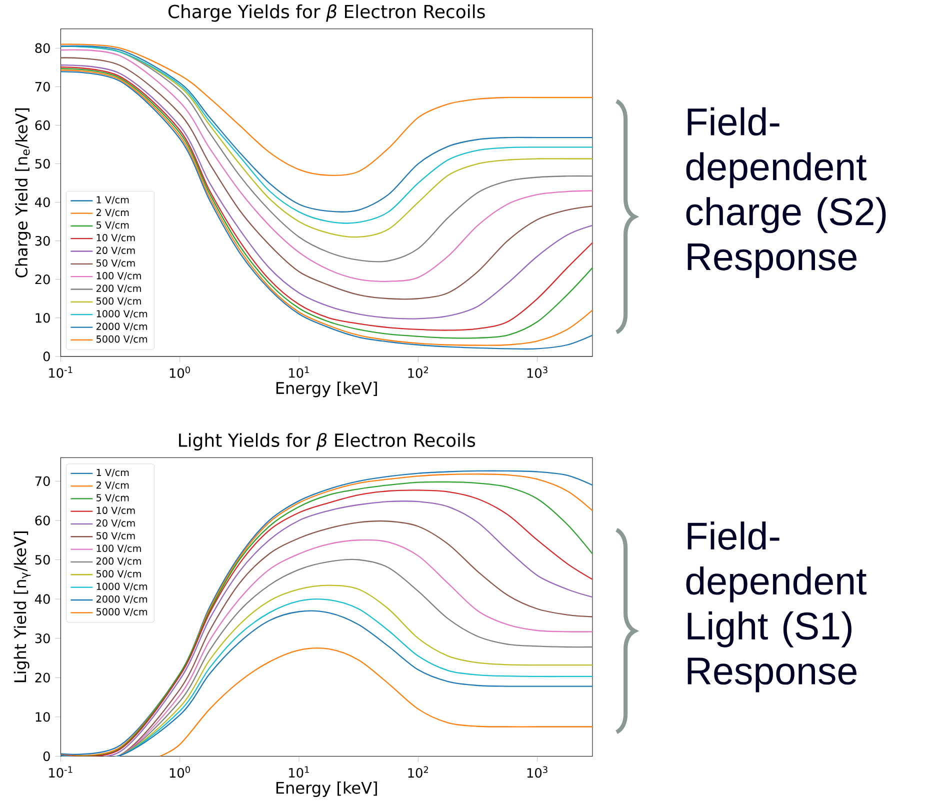 This screenshot has width=933, height=801. Describe the element at coordinates (326, 13) in the screenshot. I see `chart-title: Charge Yields for β Electron Recoils` at that location.